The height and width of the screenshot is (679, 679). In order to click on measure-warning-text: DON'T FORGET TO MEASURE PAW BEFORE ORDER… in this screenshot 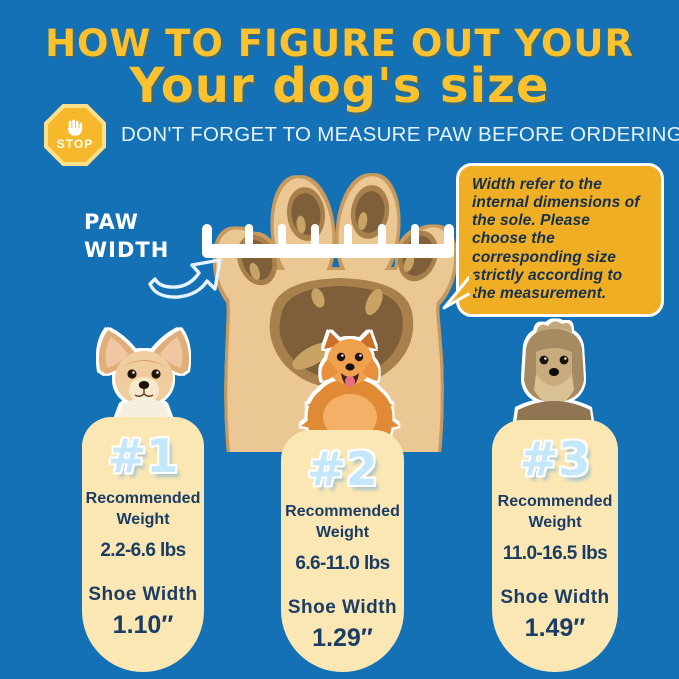, I will do `click(400, 134)`.